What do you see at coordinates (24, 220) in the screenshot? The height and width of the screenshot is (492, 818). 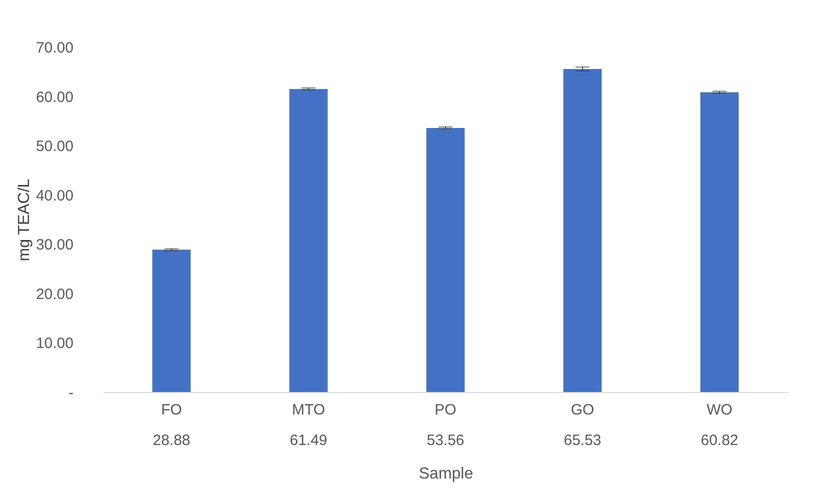 I see `y-axis-title: mg TEAC/L` at bounding box center [24, 220].